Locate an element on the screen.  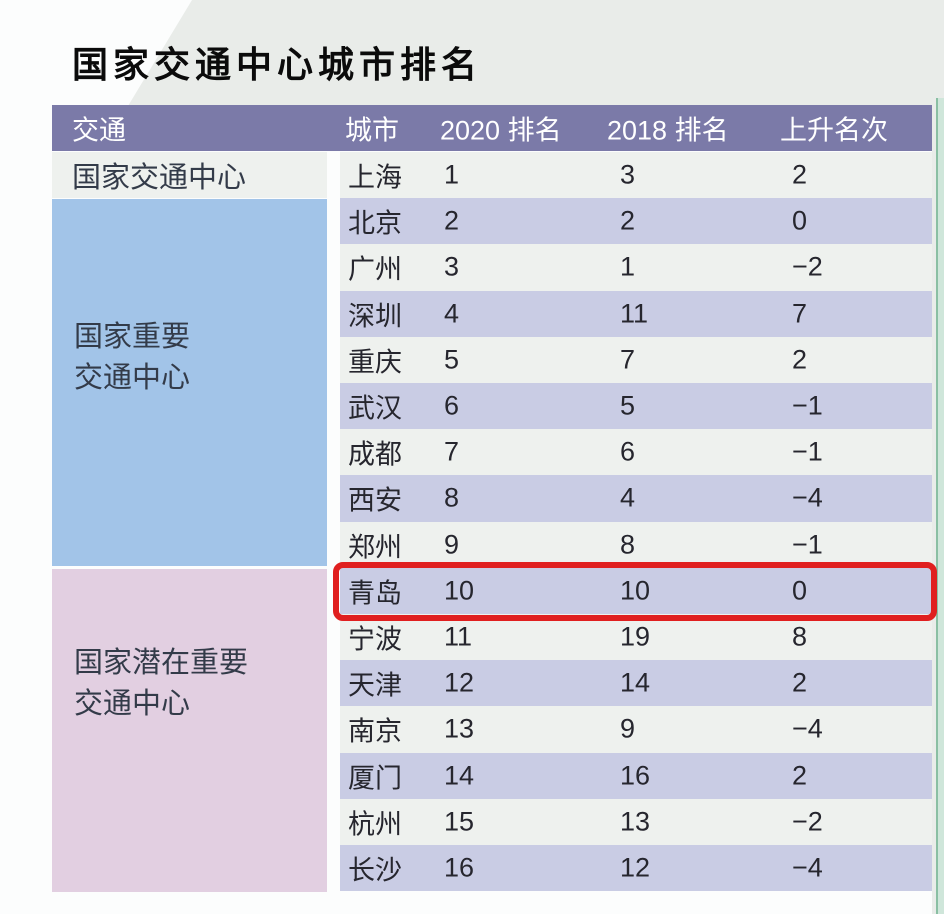
table-row: 成都 7 6 −1 is located at coordinates (636, 452).